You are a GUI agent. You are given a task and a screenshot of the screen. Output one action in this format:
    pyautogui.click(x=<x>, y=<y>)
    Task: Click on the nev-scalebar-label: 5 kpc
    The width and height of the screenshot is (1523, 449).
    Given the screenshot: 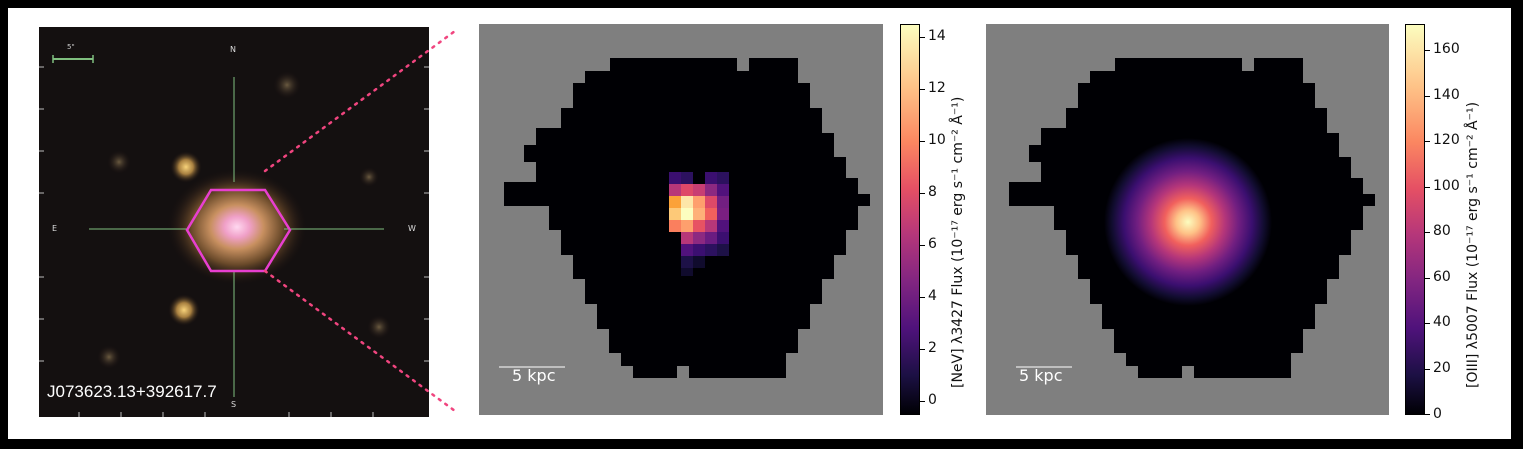 What is the action you would take?
    pyautogui.click(x=534, y=375)
    